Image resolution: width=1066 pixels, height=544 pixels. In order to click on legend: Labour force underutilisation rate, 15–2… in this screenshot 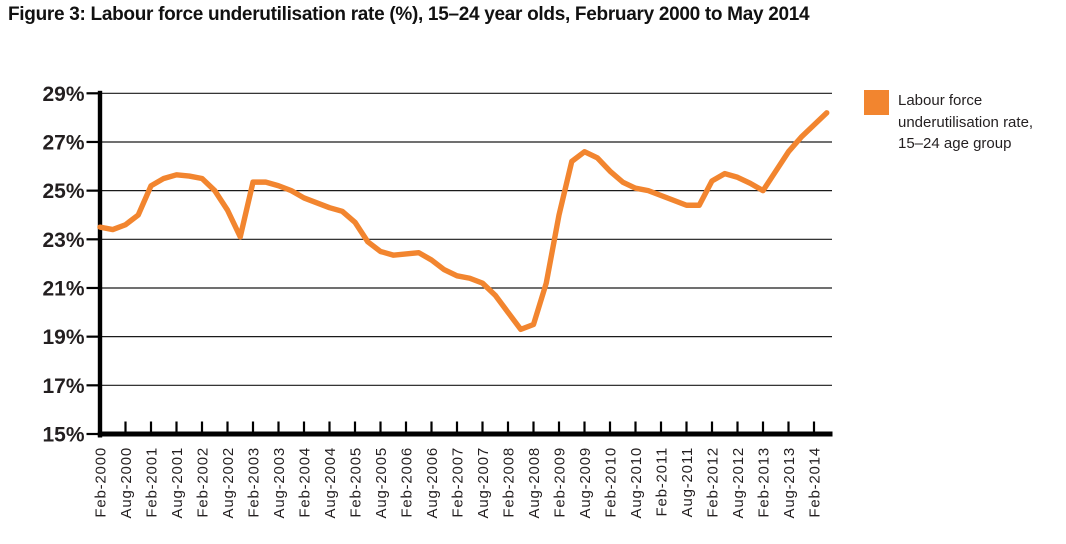, I will do `click(948, 122)`.